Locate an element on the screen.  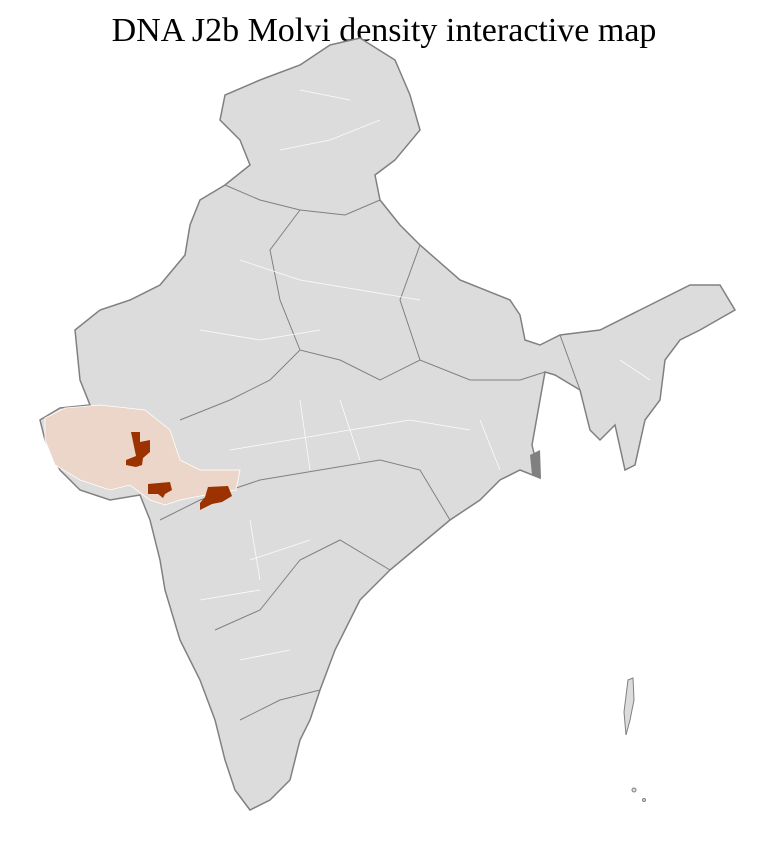
high-density-maharashtra is located at coordinates (216, 498).